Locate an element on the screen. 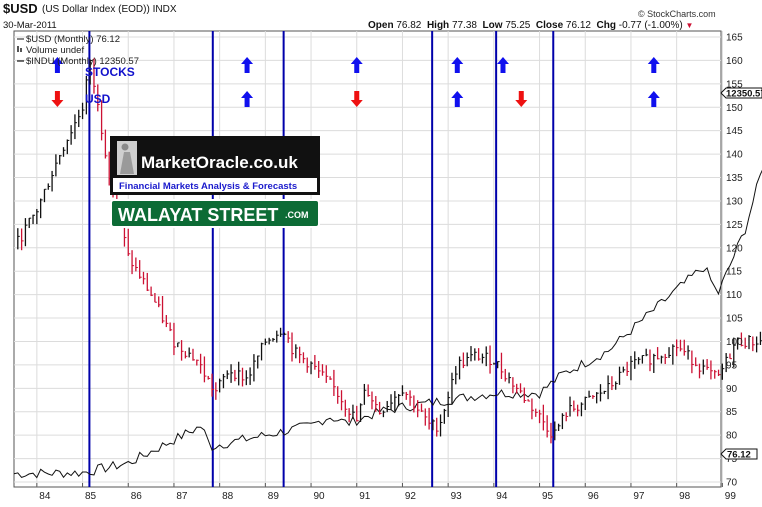 This screenshot has width=762, height=507. y-tick-label: 130 is located at coordinates (734, 201).